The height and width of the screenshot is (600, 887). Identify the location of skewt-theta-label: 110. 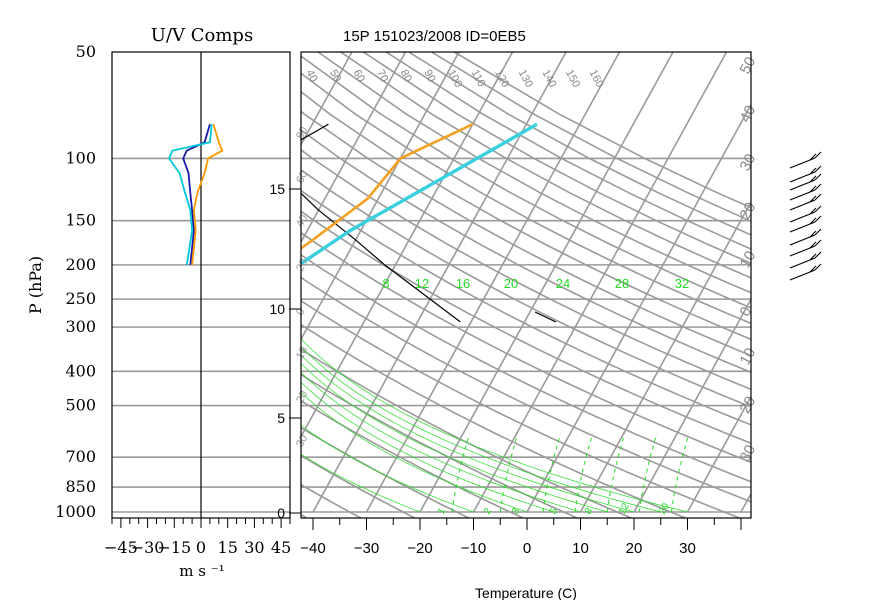
(478, 78).